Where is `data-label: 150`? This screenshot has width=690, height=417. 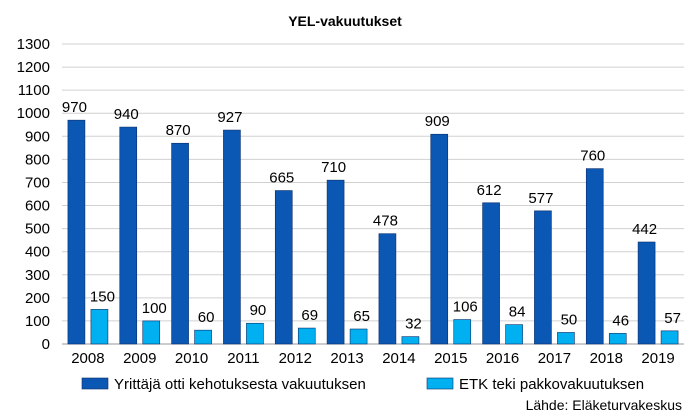
data-label: 150 is located at coordinates (102, 296).